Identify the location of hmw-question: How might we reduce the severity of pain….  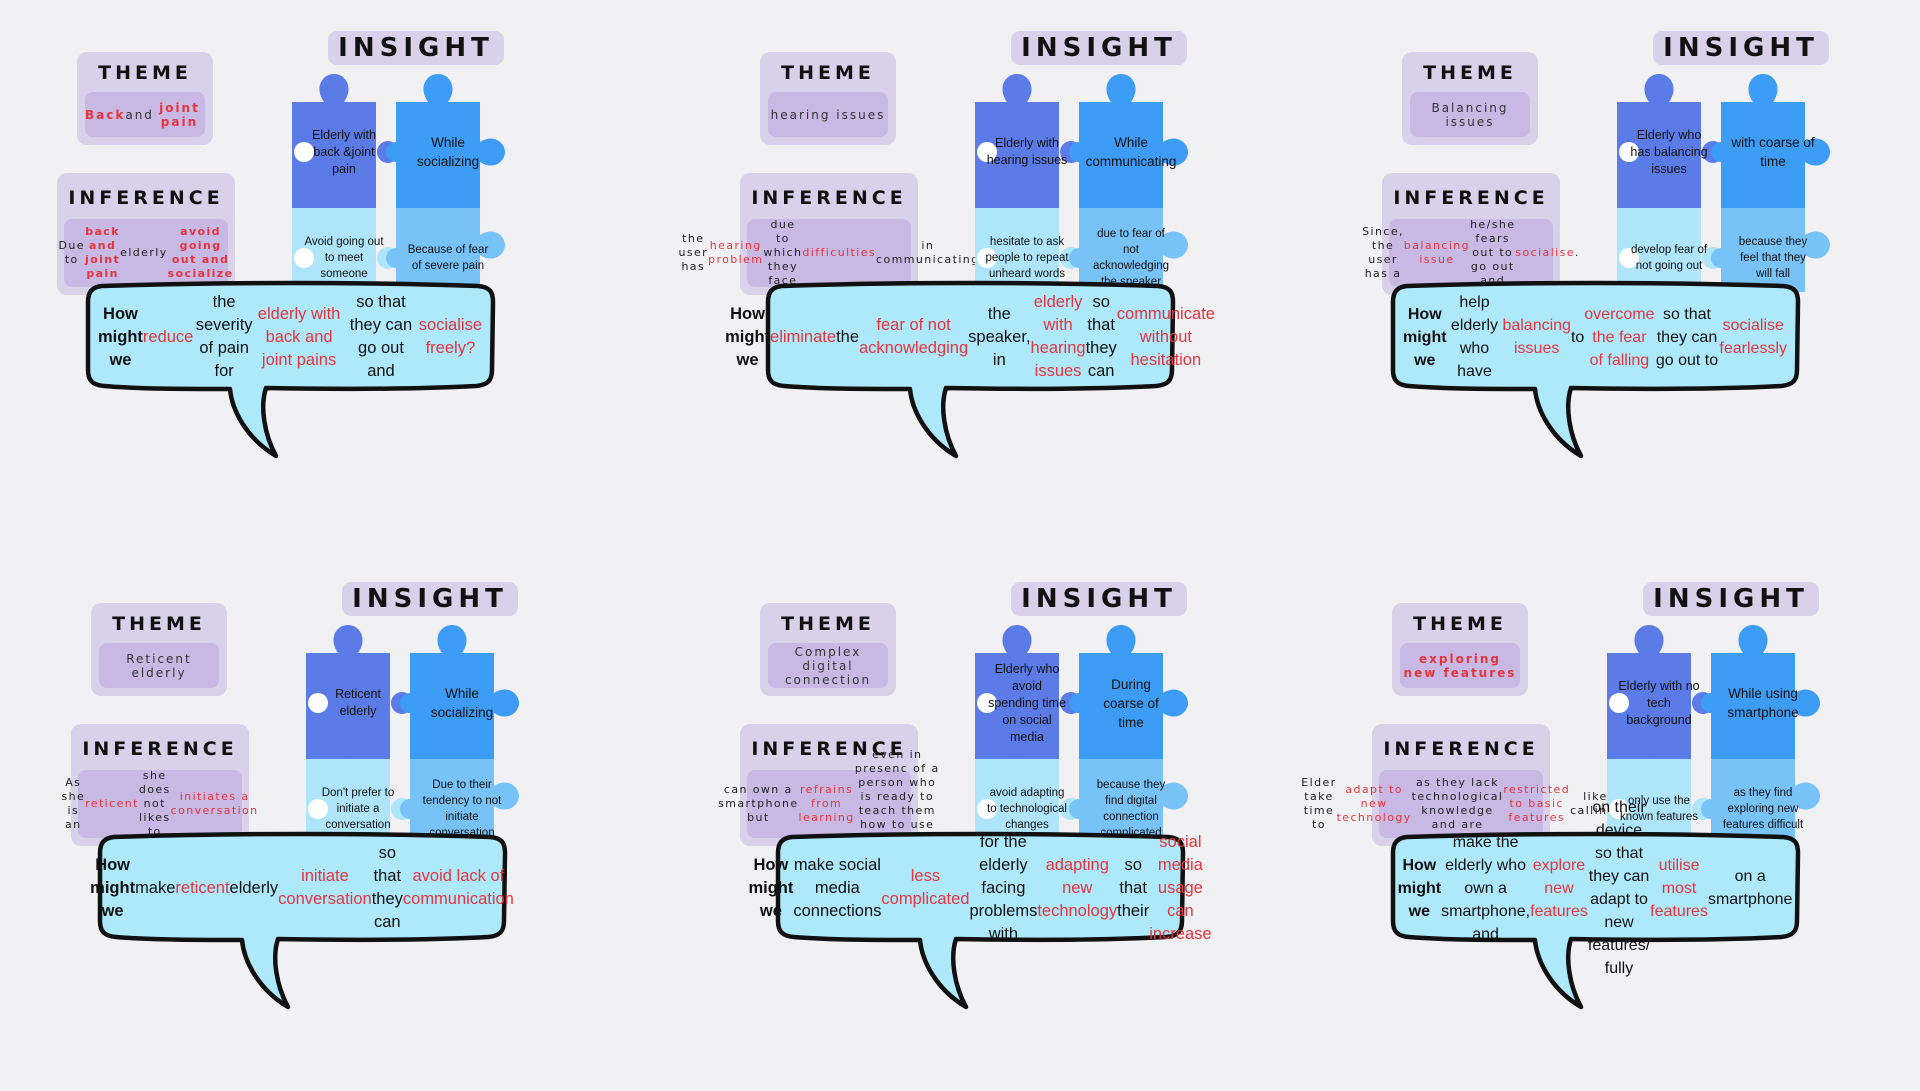
(290, 336).